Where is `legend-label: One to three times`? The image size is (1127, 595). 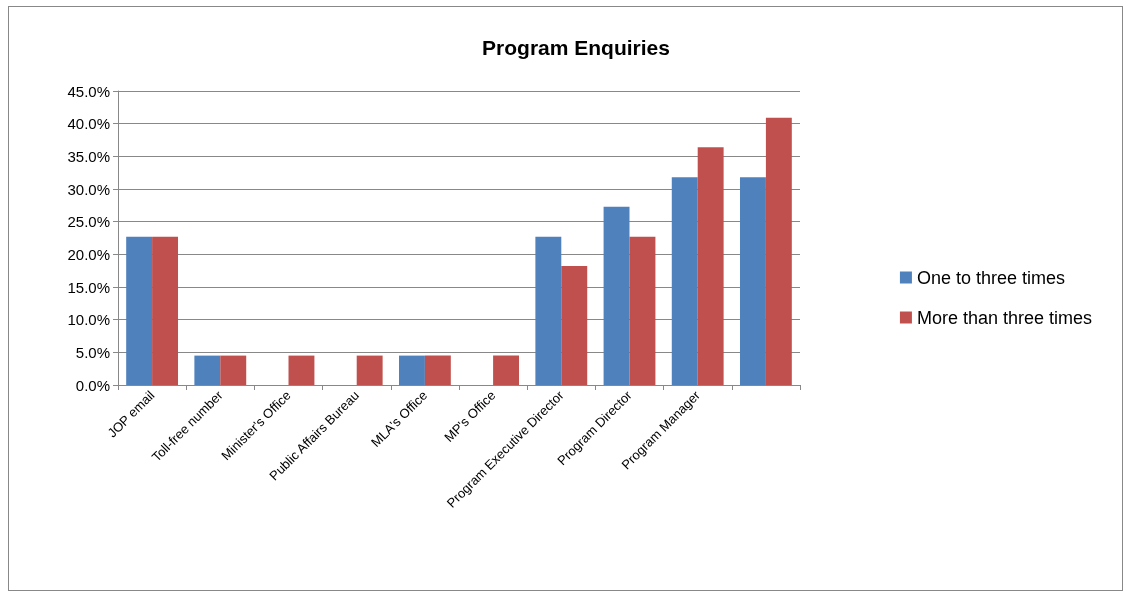
legend-label: One to three times is located at coordinates (990, 277).